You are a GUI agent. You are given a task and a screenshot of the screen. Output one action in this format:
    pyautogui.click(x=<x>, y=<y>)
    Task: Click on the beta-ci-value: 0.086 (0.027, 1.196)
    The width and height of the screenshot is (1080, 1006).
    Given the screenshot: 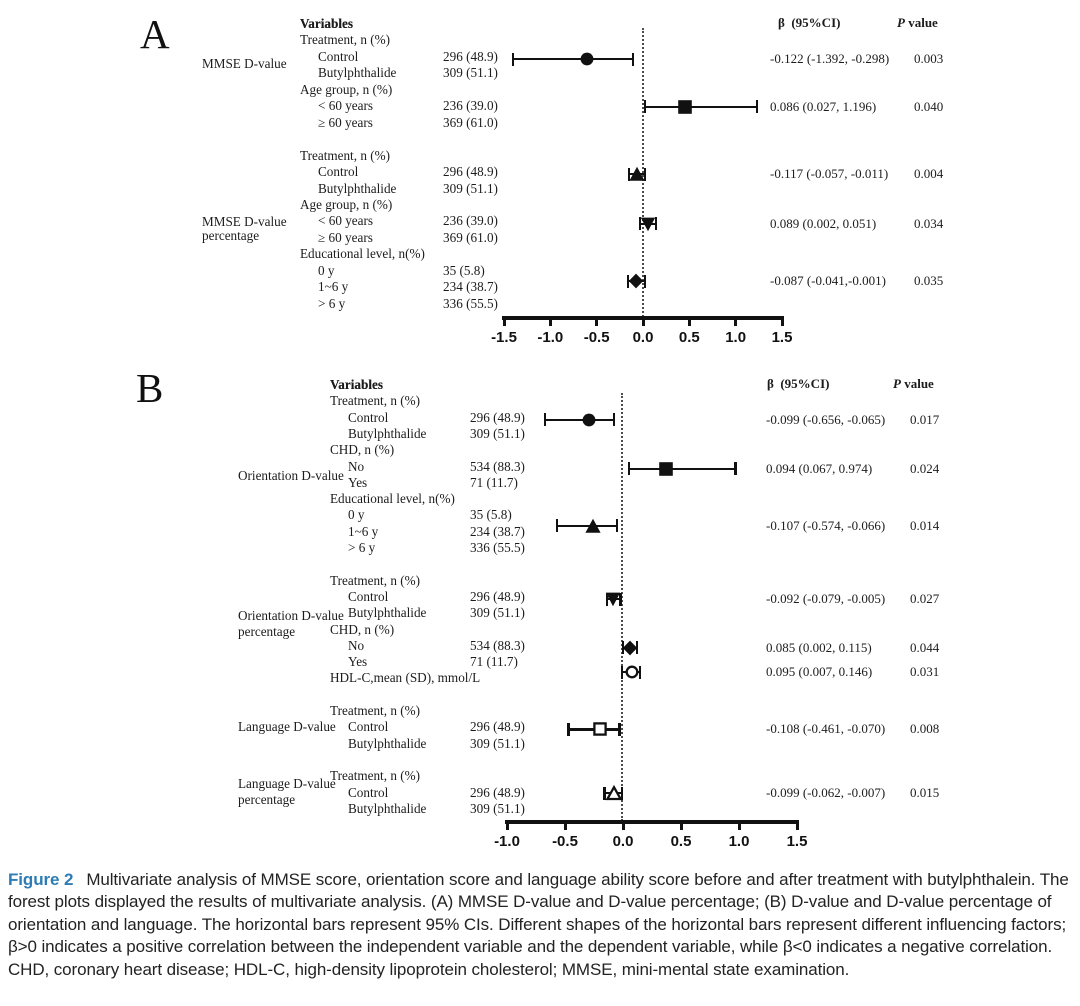 What is the action you would take?
    pyautogui.click(x=823, y=106)
    